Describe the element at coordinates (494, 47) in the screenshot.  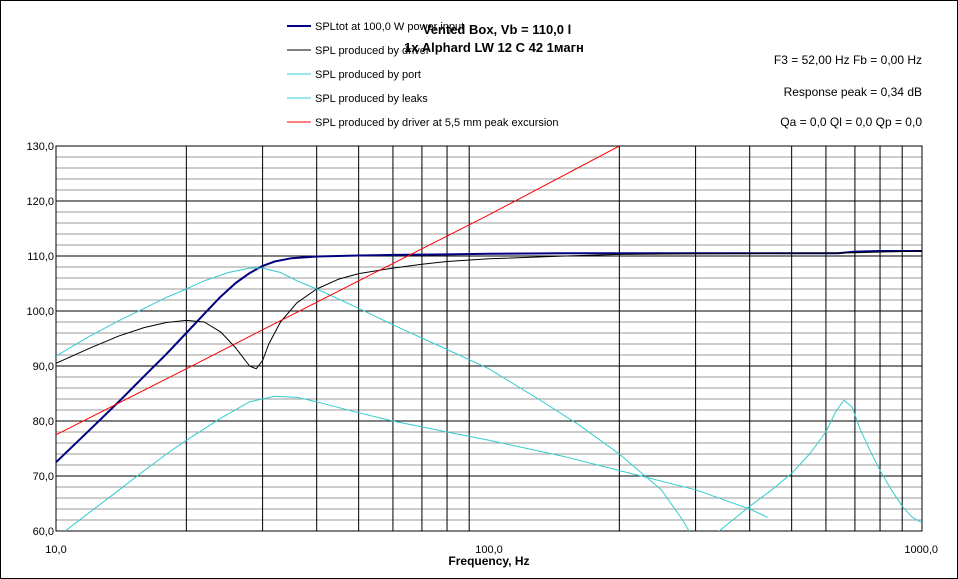
I see `chart-subtitle: 1x Alphard LW 12 C 42 1магн` at that location.